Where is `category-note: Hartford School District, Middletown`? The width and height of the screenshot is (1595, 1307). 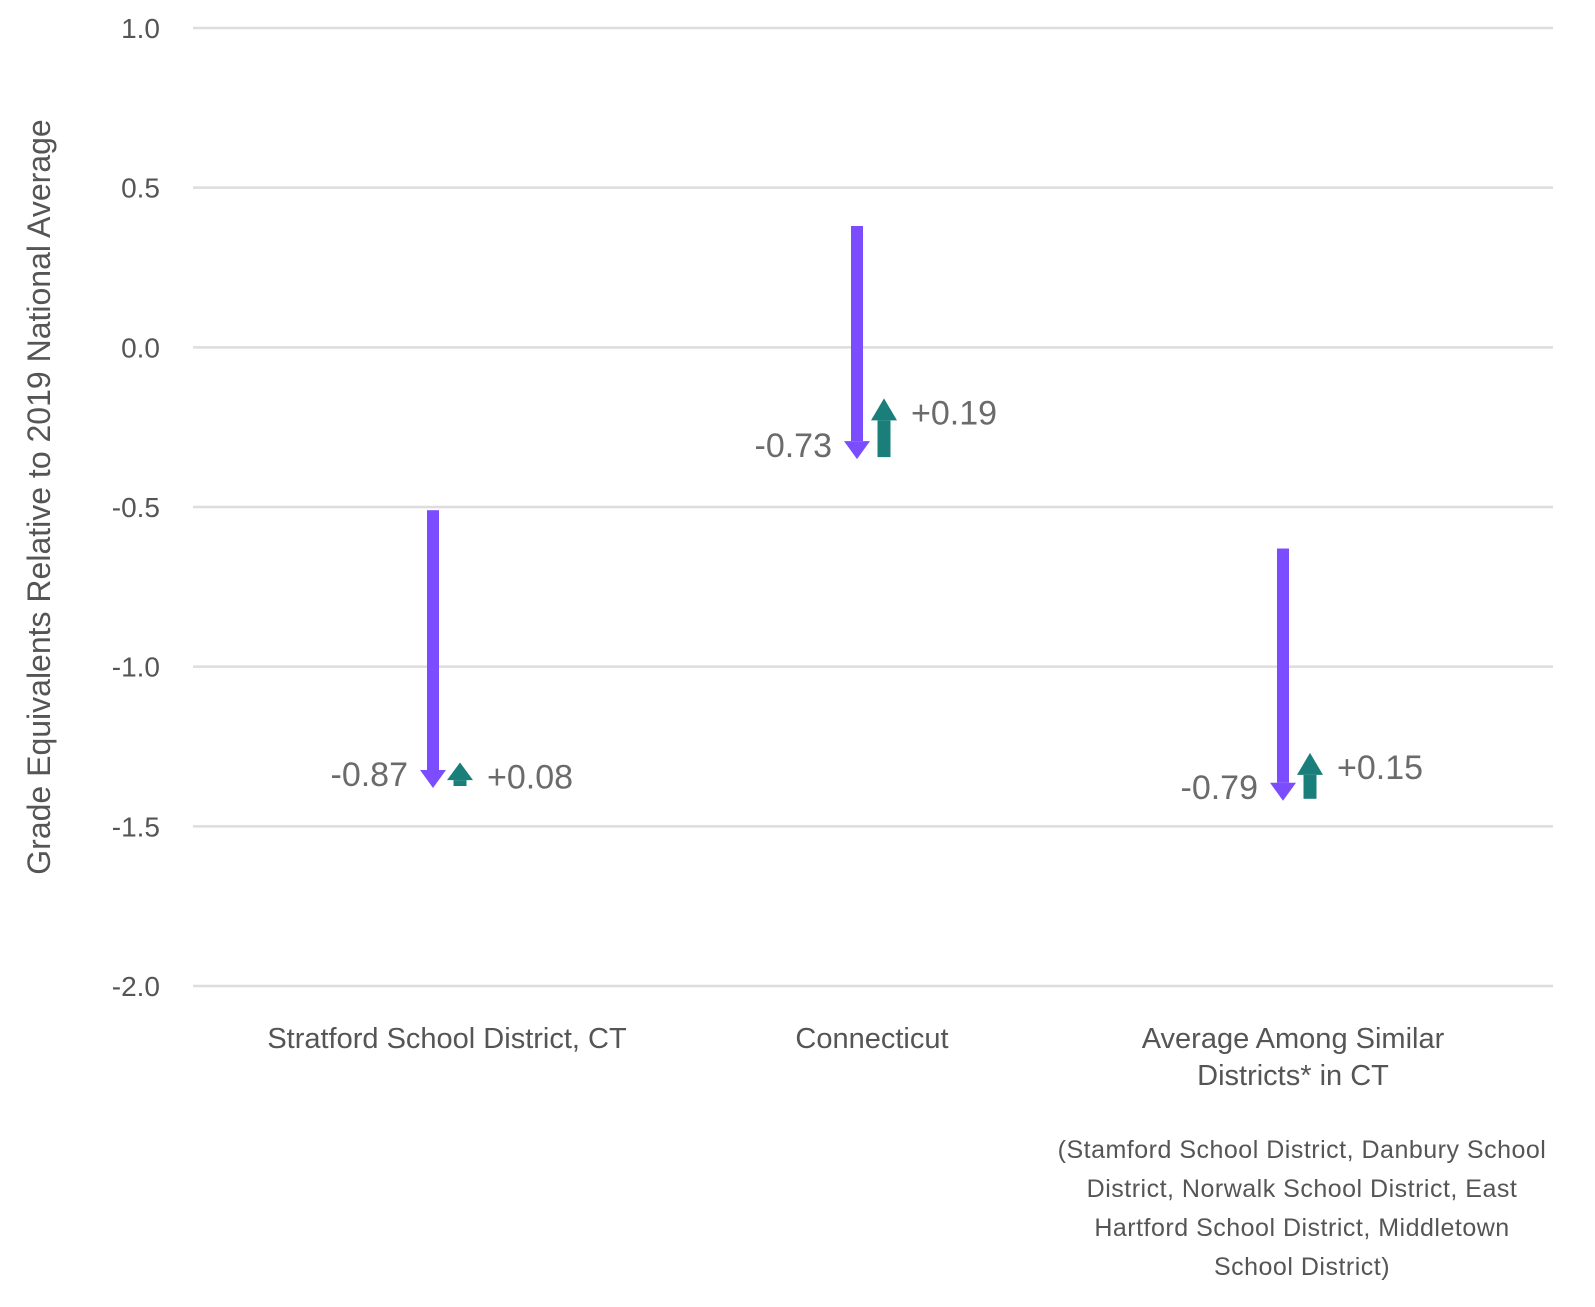 category-note: Hartford School District, Middletown is located at coordinates (1301, 1228).